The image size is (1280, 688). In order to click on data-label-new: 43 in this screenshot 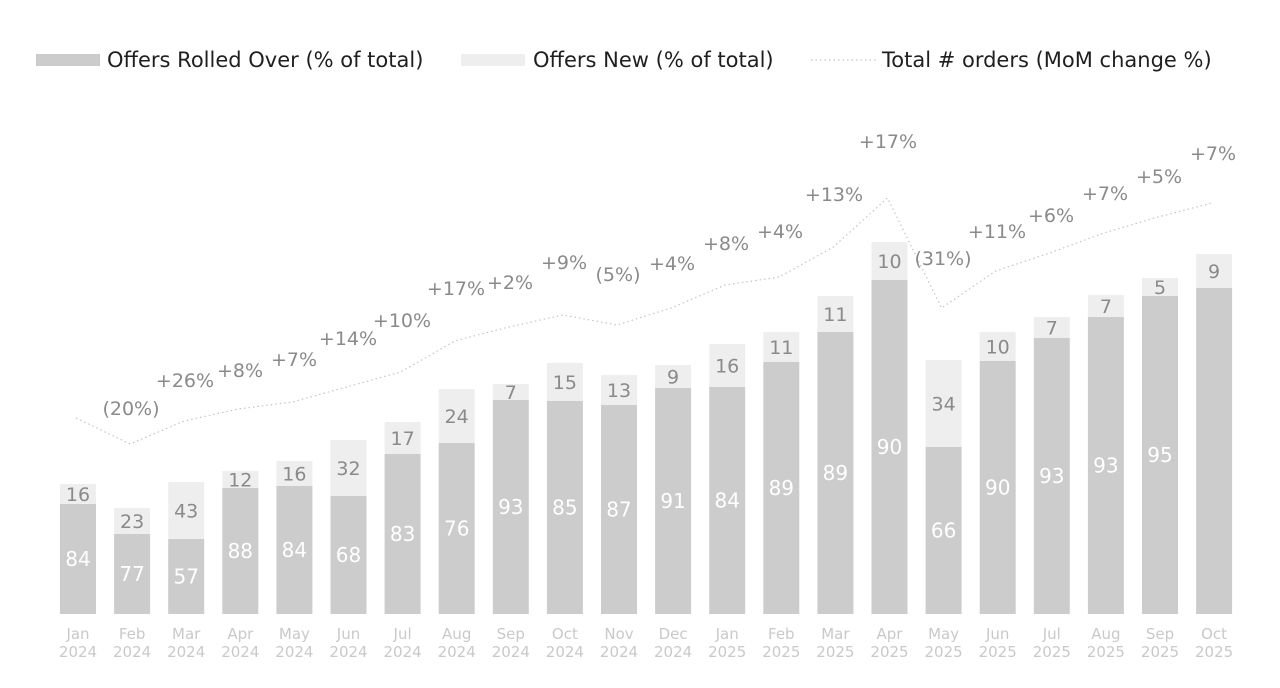, I will do `click(186, 512)`.